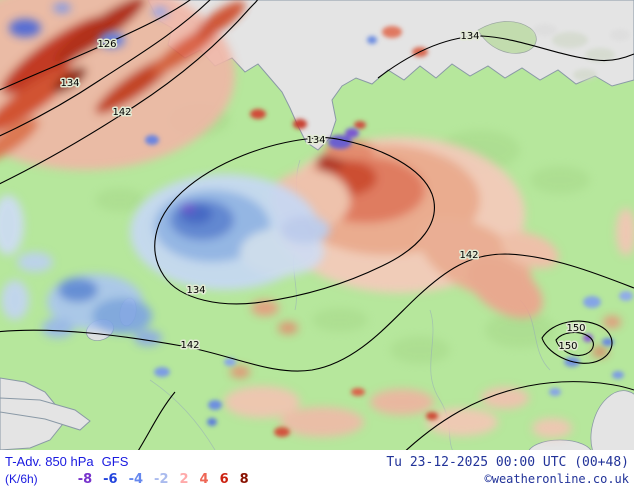  I want to click on sea-region-south, so click(581, 420).